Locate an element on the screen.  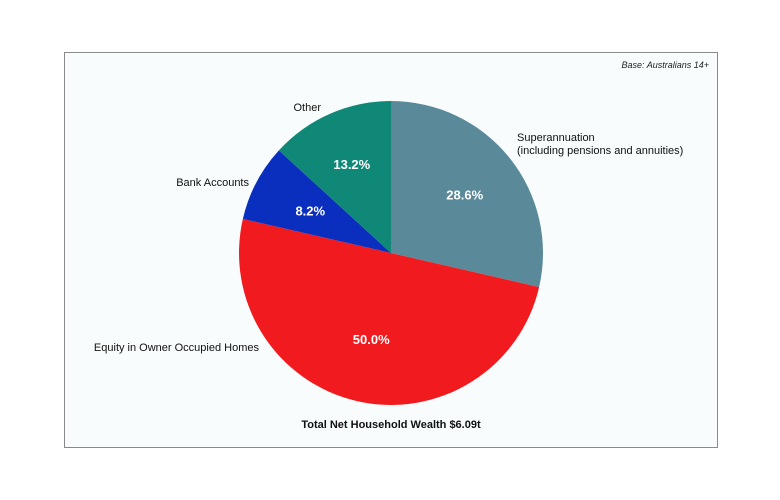
slice-category-label-3: Other is located at coordinates (307, 108).